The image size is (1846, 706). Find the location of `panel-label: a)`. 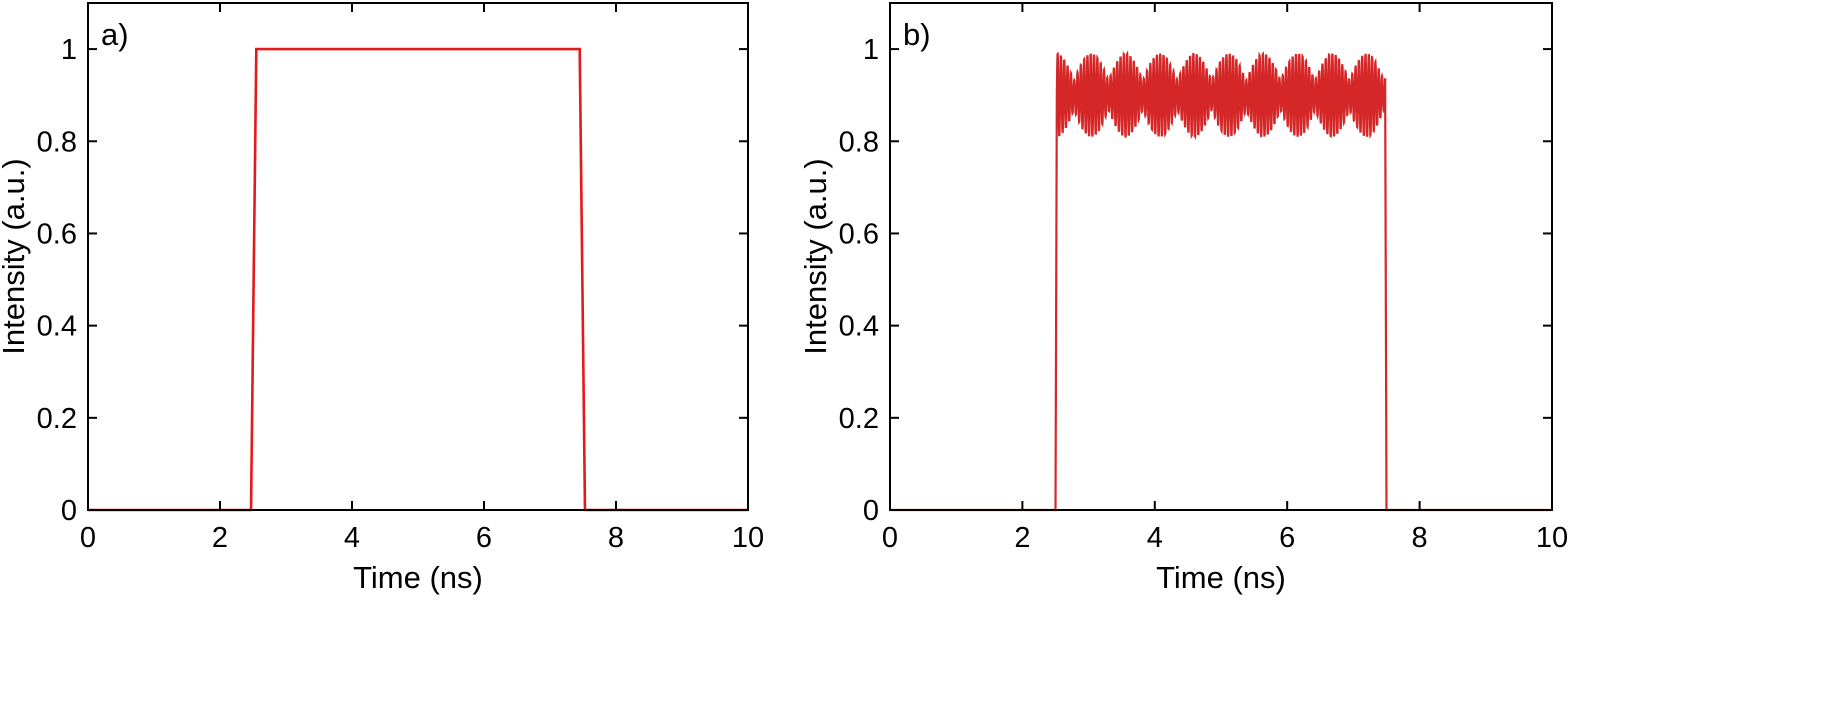

panel-label: a) is located at coordinates (115, 34).